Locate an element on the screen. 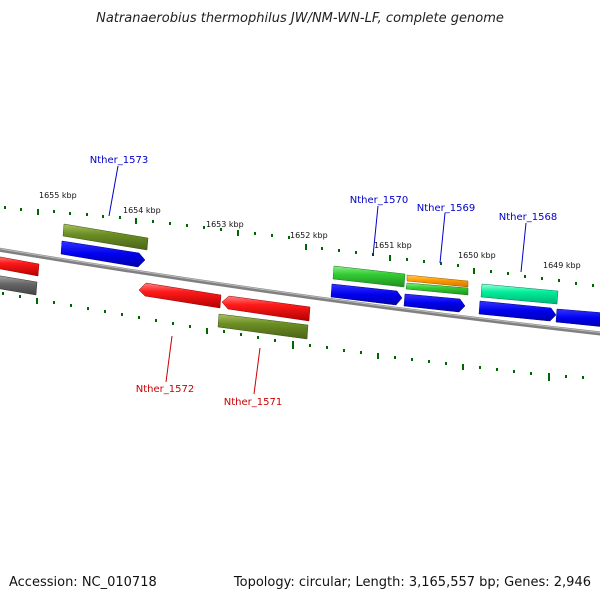 This screenshot has width=600, height=600. genome-backbone-highlight is located at coordinates (300, 290).